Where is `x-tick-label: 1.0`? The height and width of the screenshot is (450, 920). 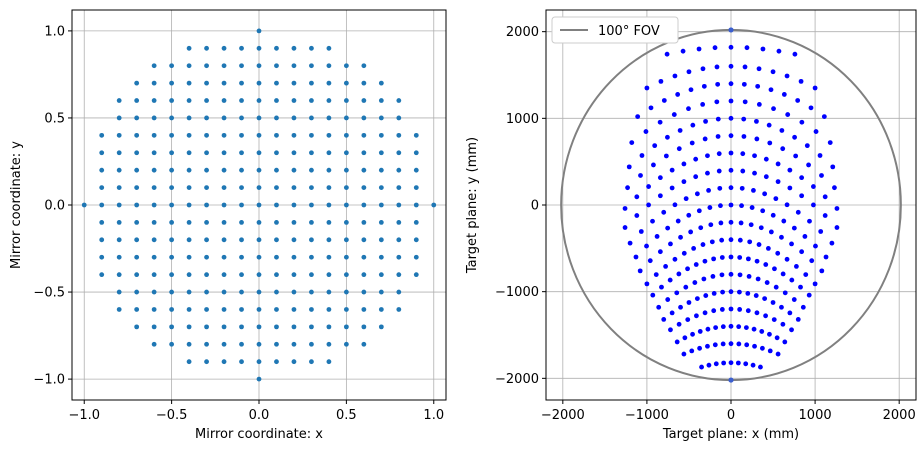
x-tick-label: 1.0 is located at coordinates (433, 415).